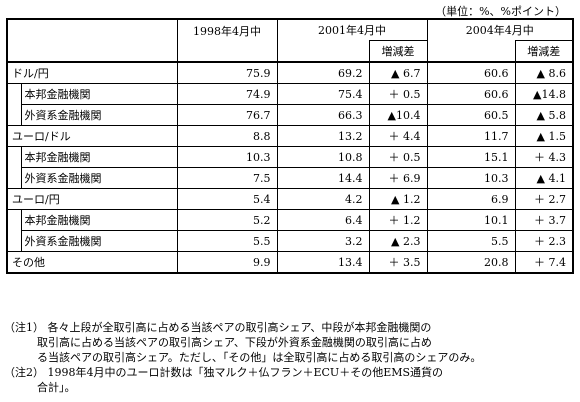 The image size is (580, 402). What do you see at coordinates (227, 220) in the screenshot?
I see `cell-1998: 5.2` at bounding box center [227, 220].